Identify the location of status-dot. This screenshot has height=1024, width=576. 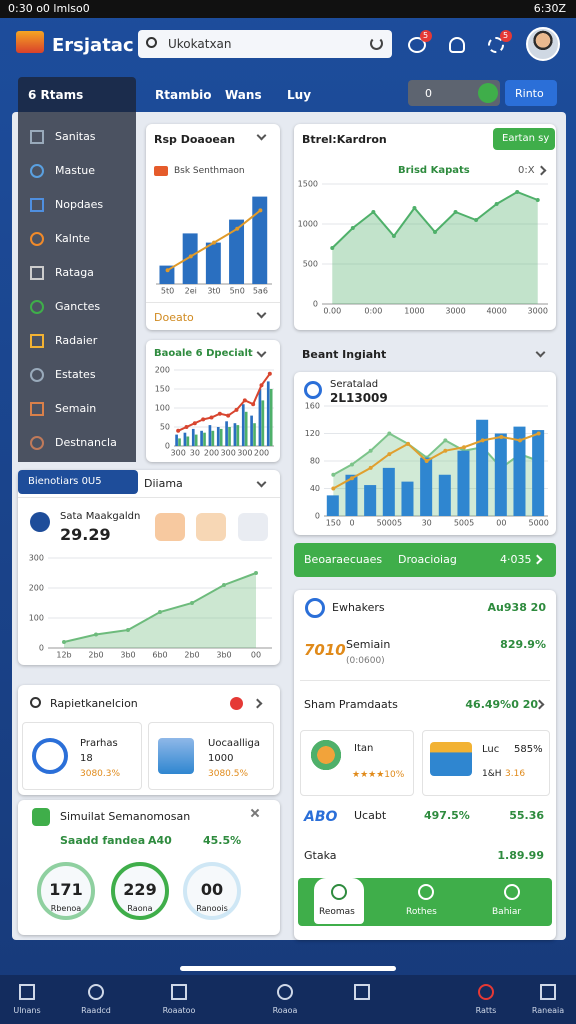
(236, 703).